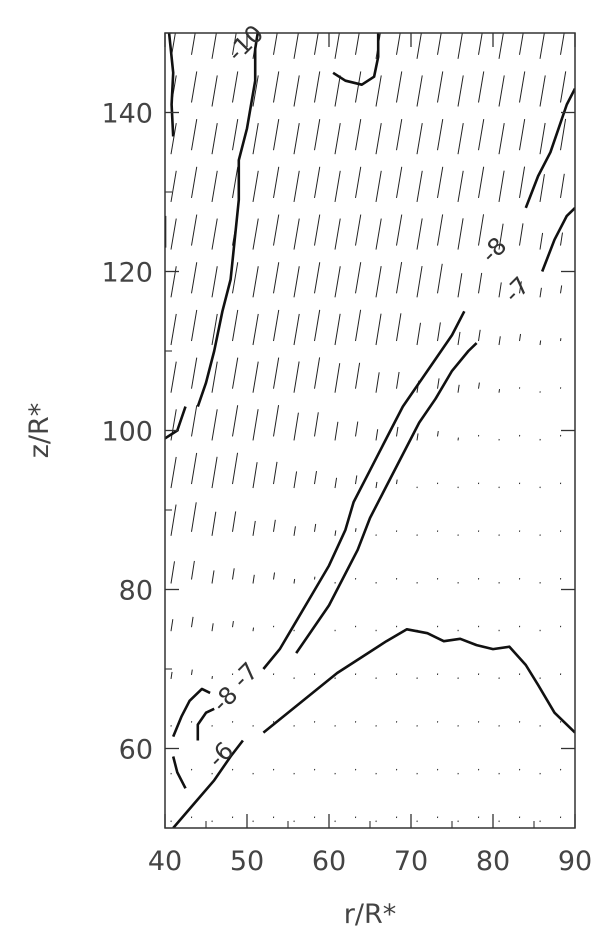  What do you see at coordinates (329, 861) in the screenshot?
I see `x-tick-label: 60` at bounding box center [329, 861].